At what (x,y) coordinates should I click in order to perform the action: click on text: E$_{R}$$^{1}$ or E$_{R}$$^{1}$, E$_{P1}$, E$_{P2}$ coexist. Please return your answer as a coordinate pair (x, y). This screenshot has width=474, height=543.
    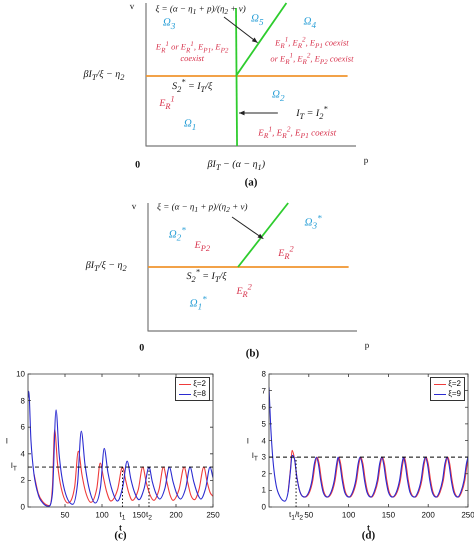
    Looking at the image, I should click on (192, 51).